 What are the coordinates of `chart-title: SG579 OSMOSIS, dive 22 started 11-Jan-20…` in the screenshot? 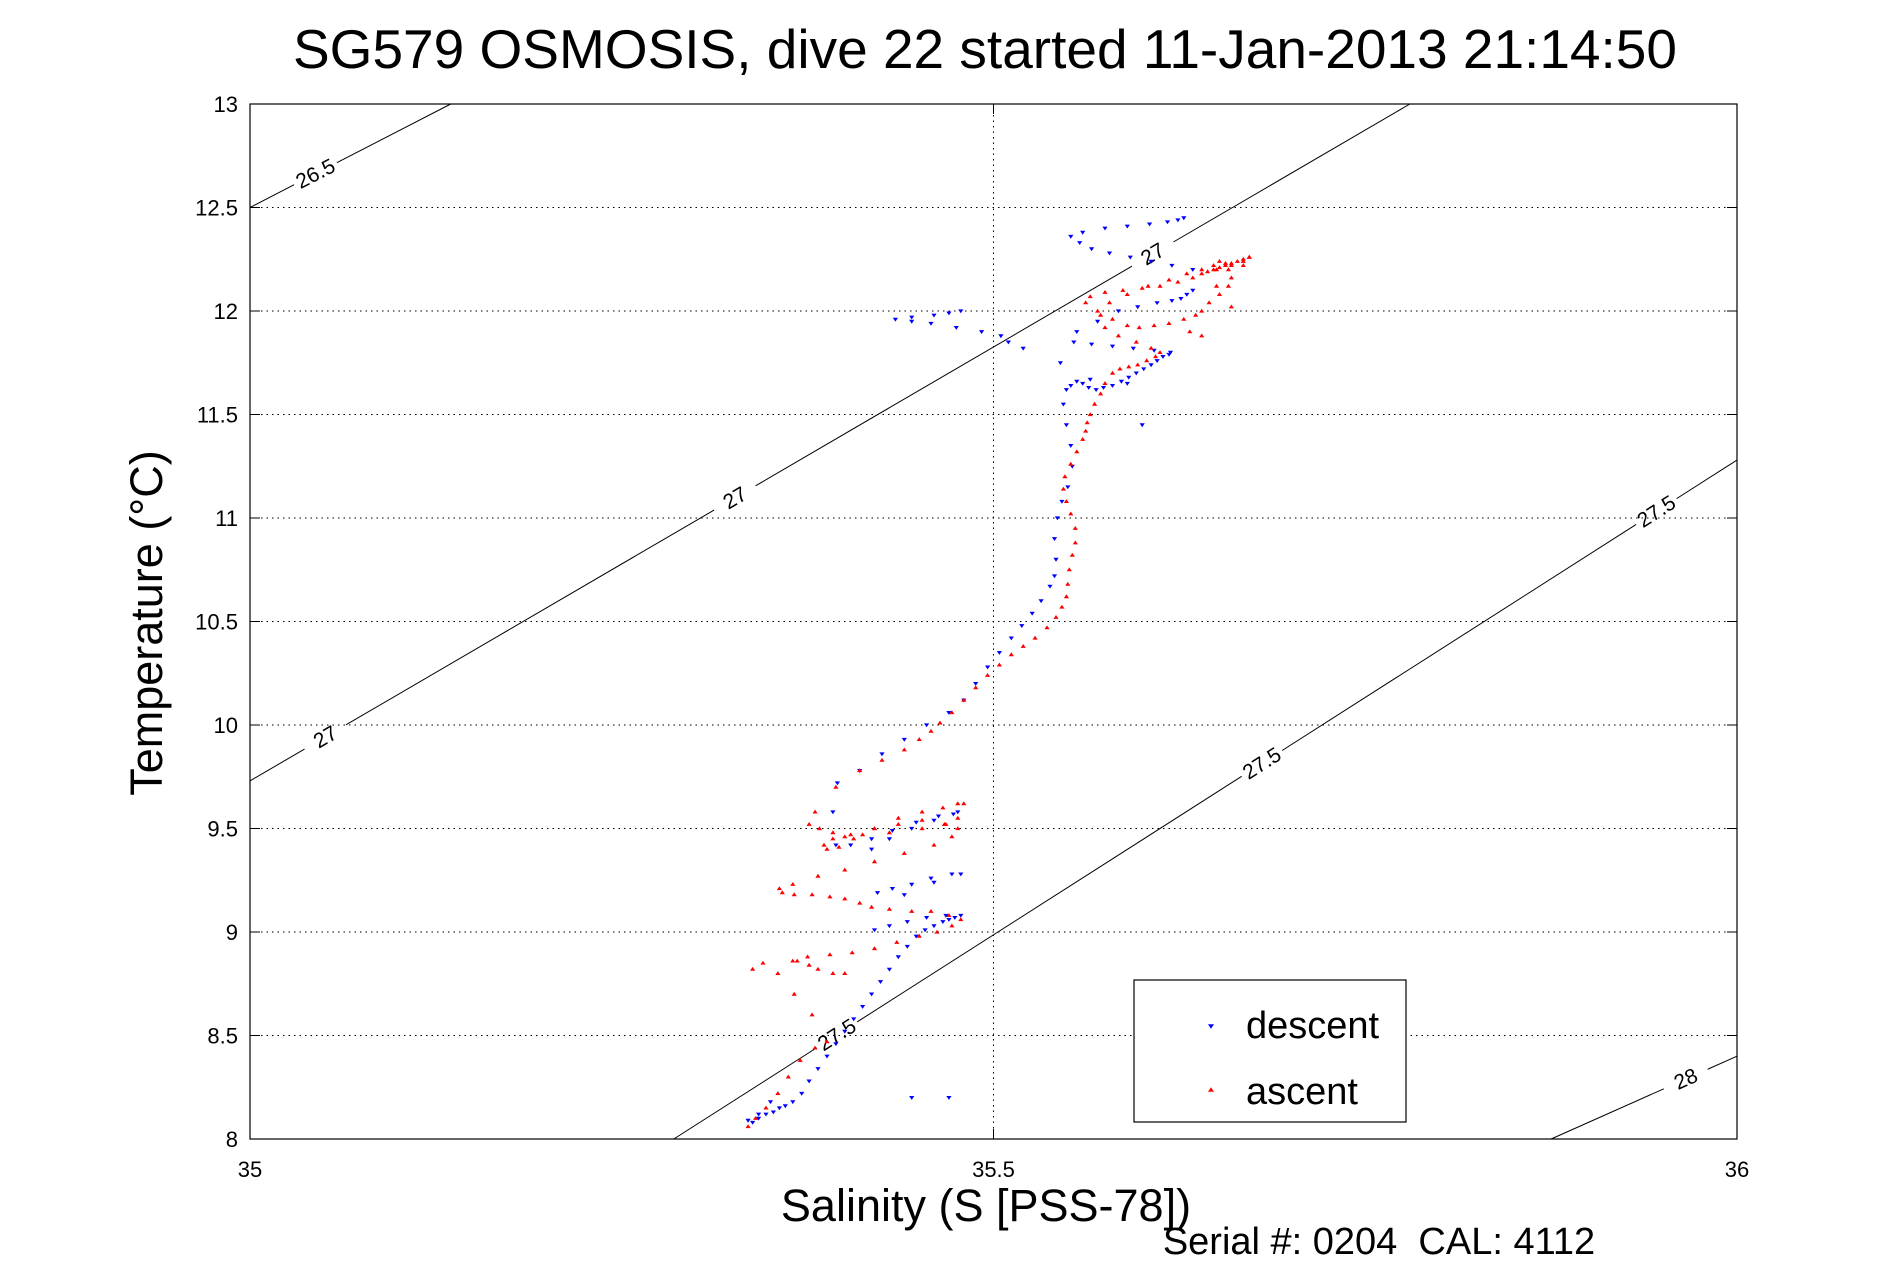 It's located at (985, 49).